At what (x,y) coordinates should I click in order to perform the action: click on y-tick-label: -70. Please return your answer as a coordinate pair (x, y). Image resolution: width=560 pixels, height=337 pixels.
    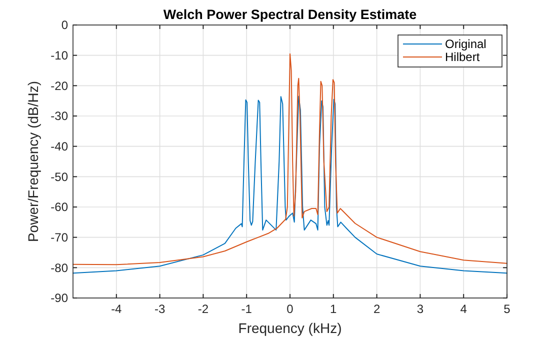
    Looking at the image, I should click on (59, 237).